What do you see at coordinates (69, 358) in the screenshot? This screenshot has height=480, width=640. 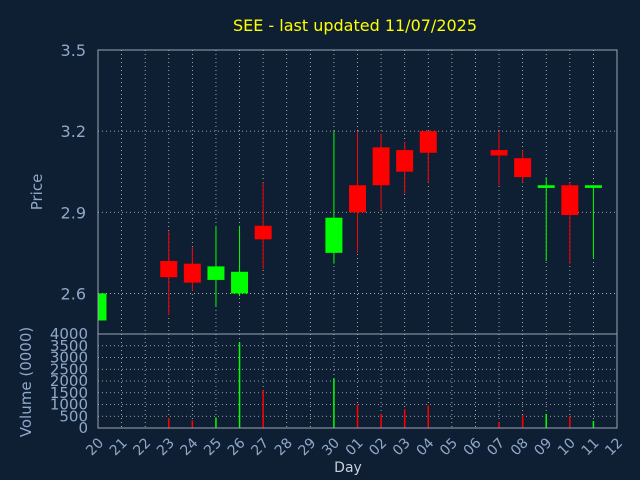 I see `volume-tick-label: 3000` at bounding box center [69, 358].